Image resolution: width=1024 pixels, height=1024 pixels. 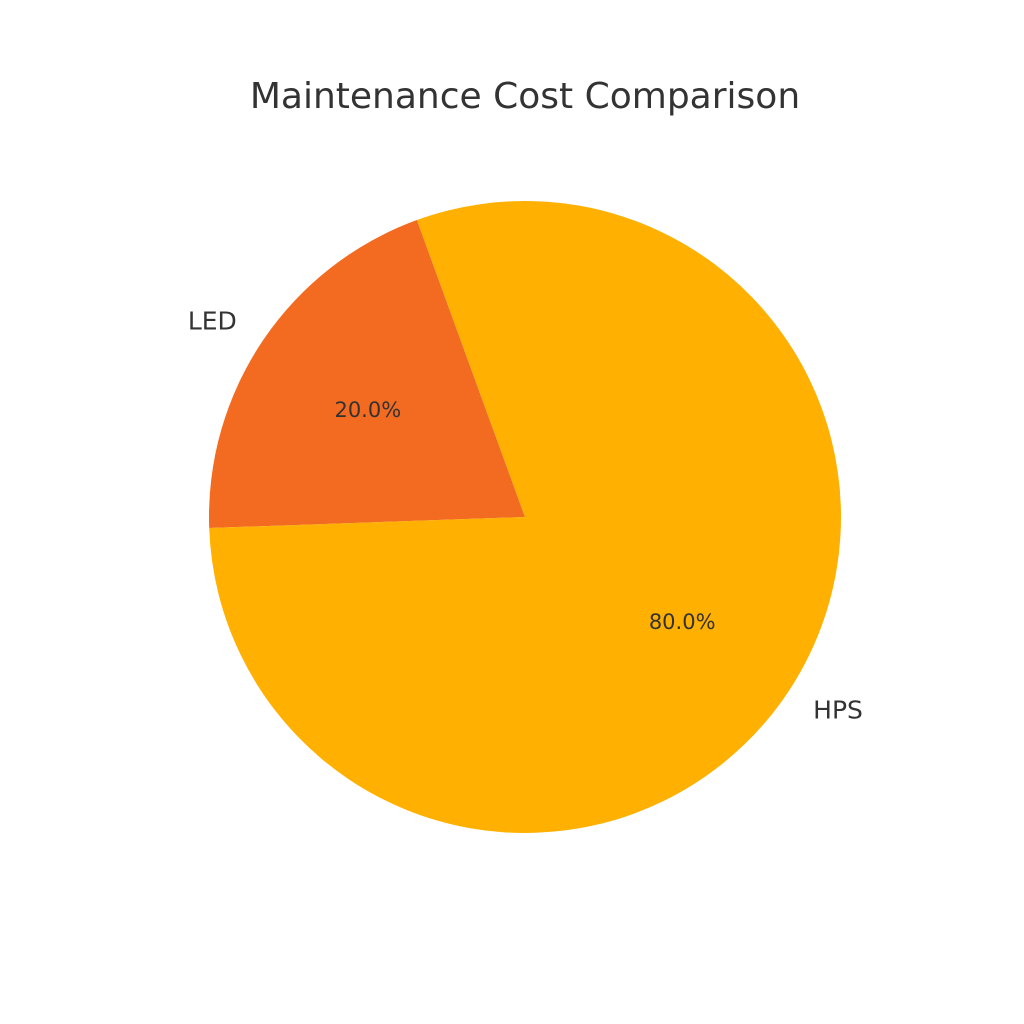 What do you see at coordinates (212, 321) in the screenshot?
I see `slice-label-led: LED` at bounding box center [212, 321].